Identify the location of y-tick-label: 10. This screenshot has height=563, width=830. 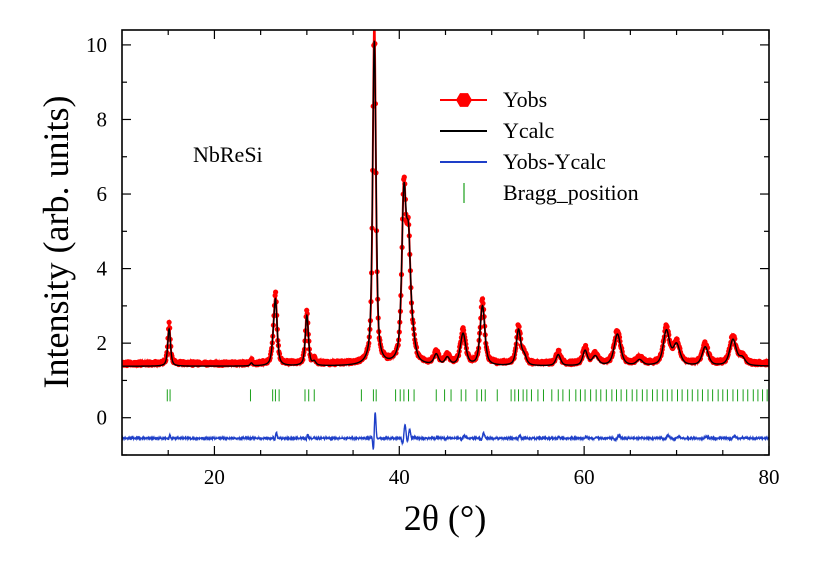
(96, 45).